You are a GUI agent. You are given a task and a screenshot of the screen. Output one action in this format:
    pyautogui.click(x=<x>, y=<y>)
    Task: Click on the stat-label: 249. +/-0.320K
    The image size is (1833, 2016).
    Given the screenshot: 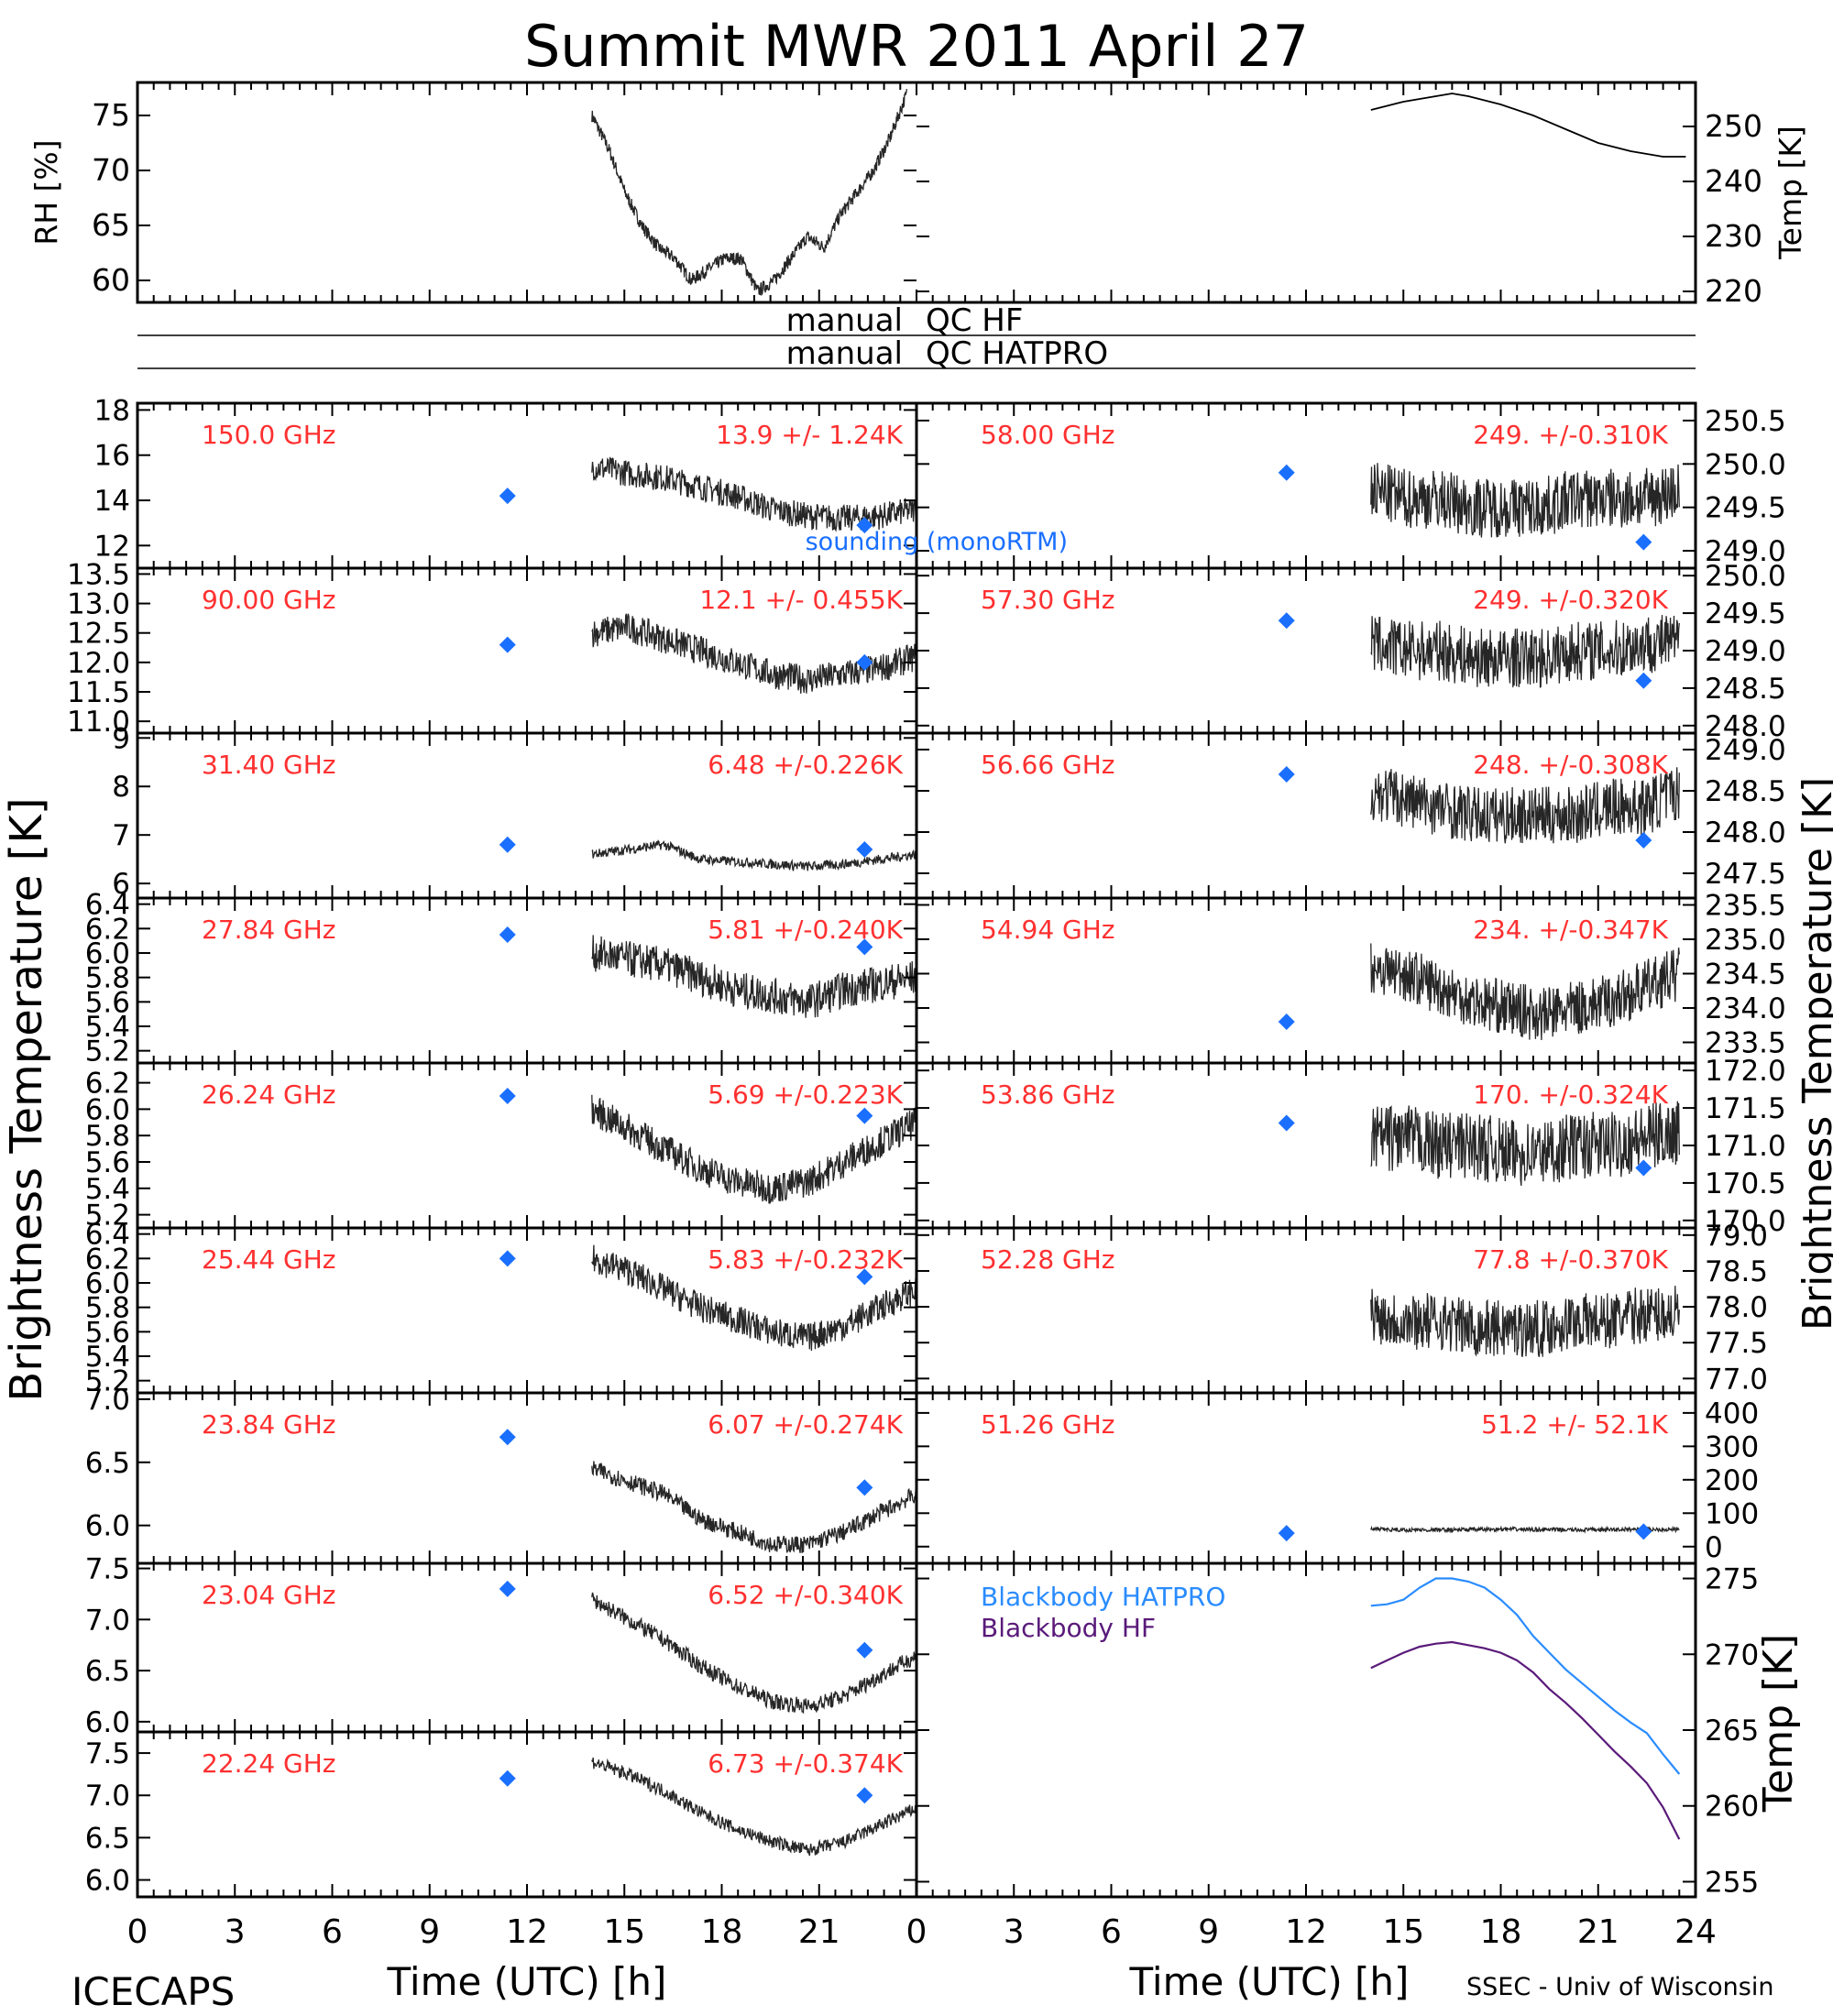 What is the action you would take?
    pyautogui.click(x=1570, y=600)
    